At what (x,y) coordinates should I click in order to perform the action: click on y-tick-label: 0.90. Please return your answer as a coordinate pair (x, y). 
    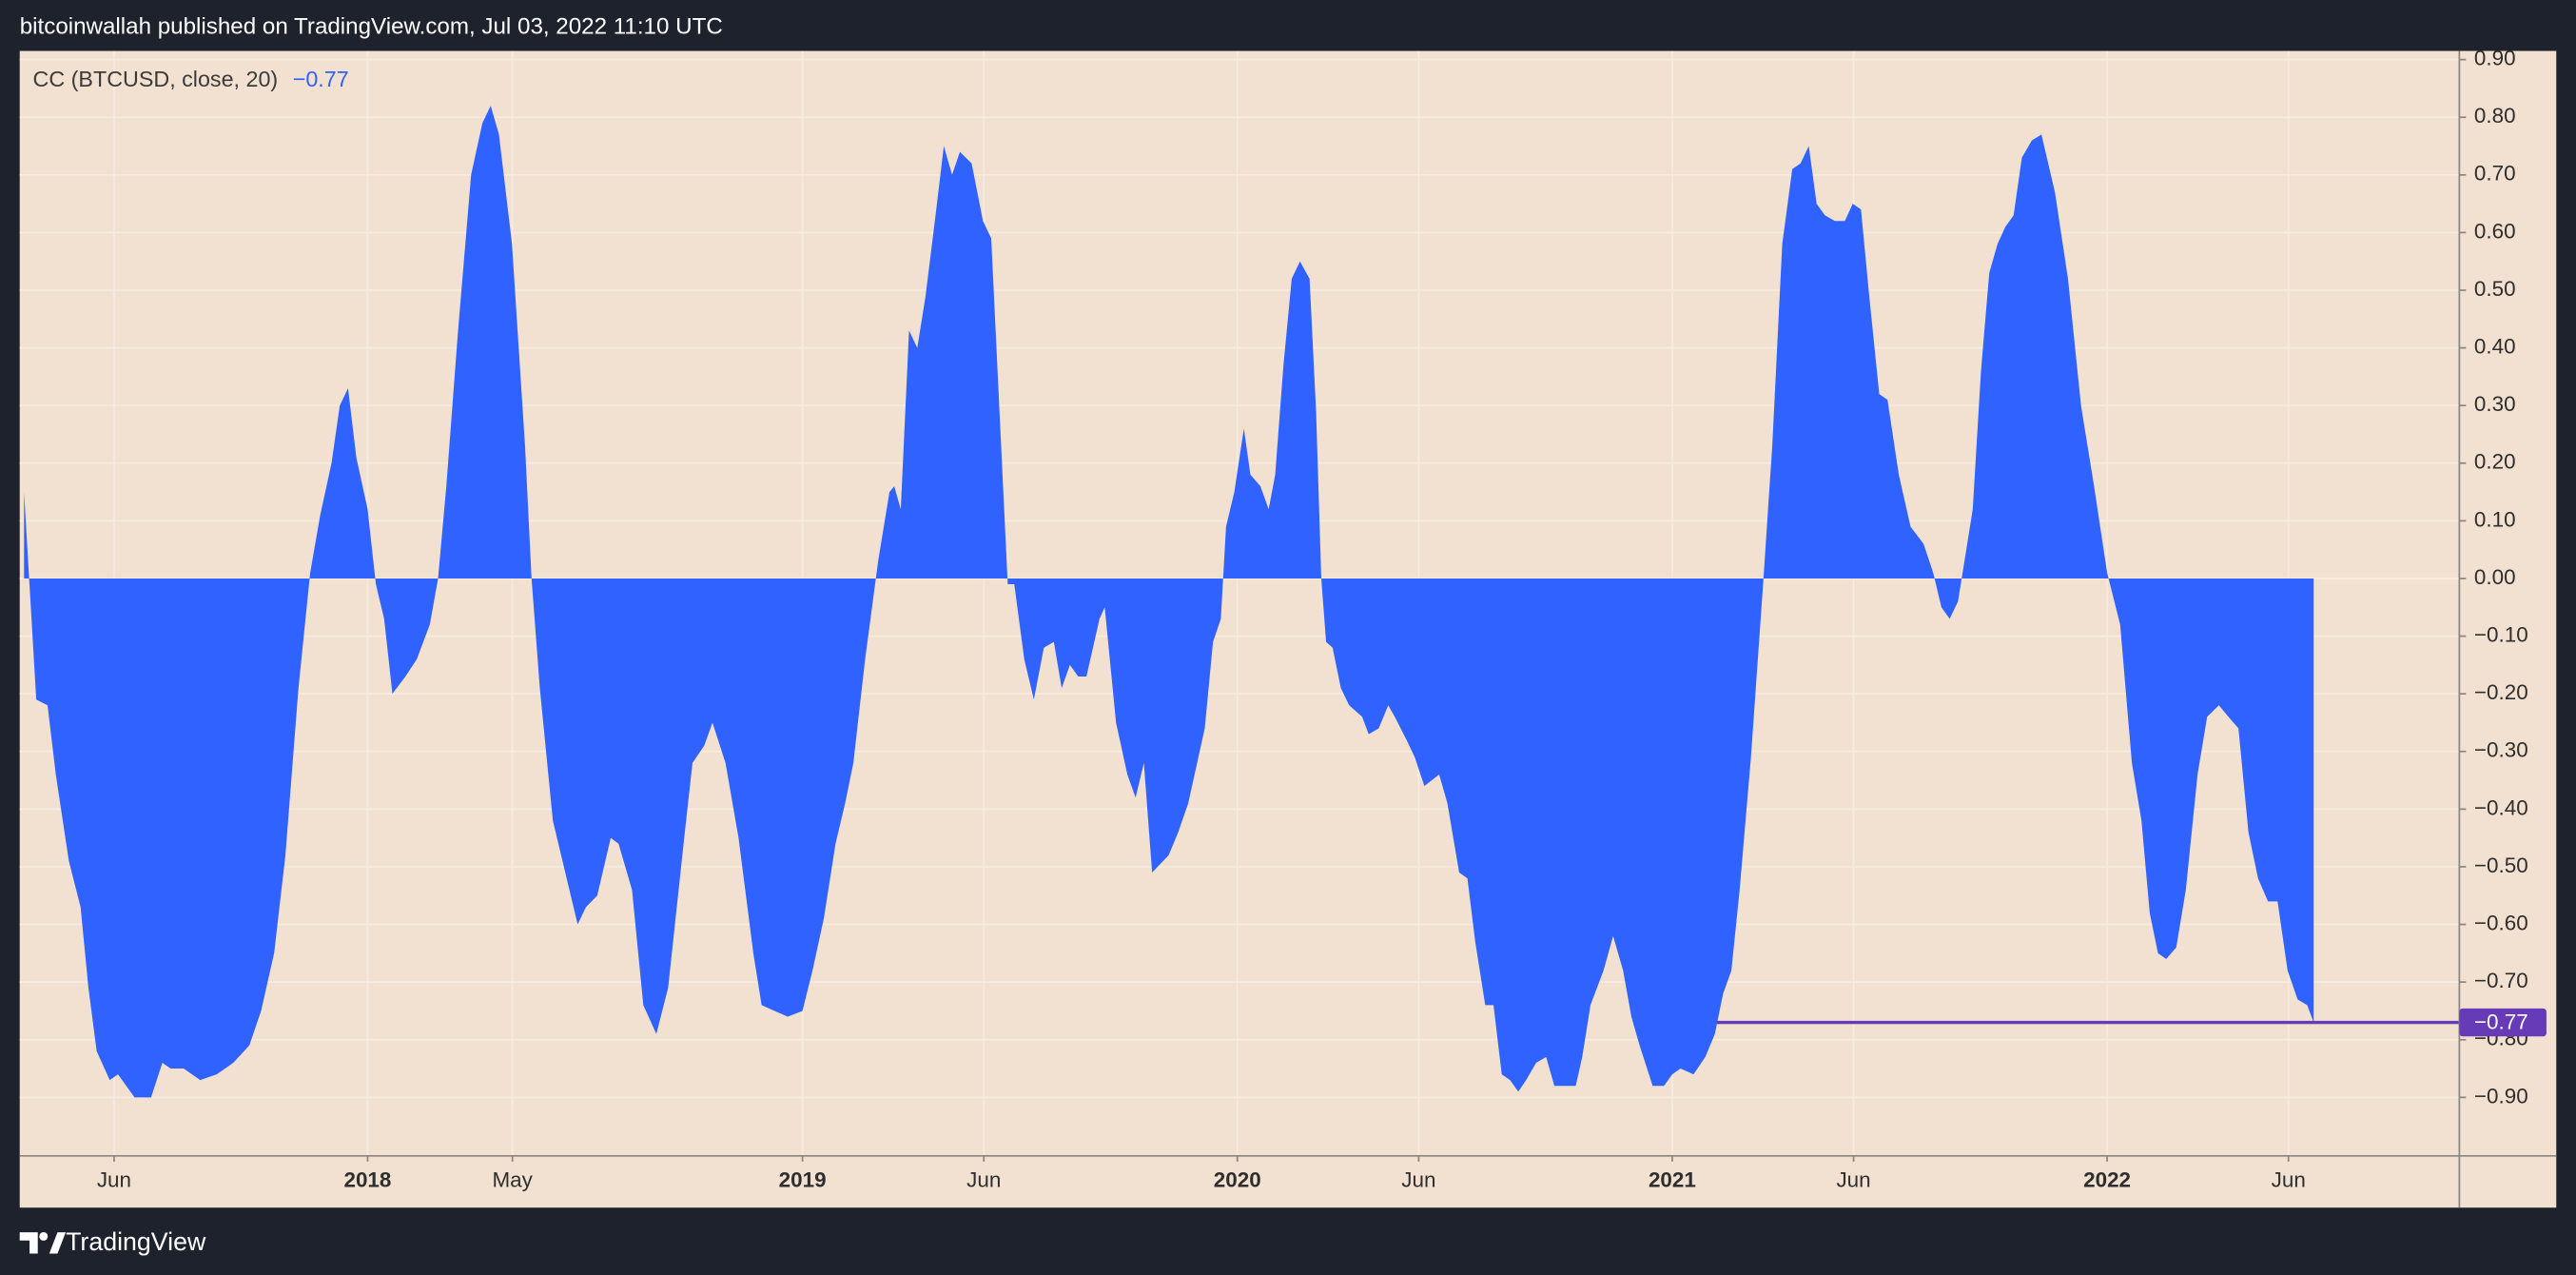
    Looking at the image, I should click on (2495, 58).